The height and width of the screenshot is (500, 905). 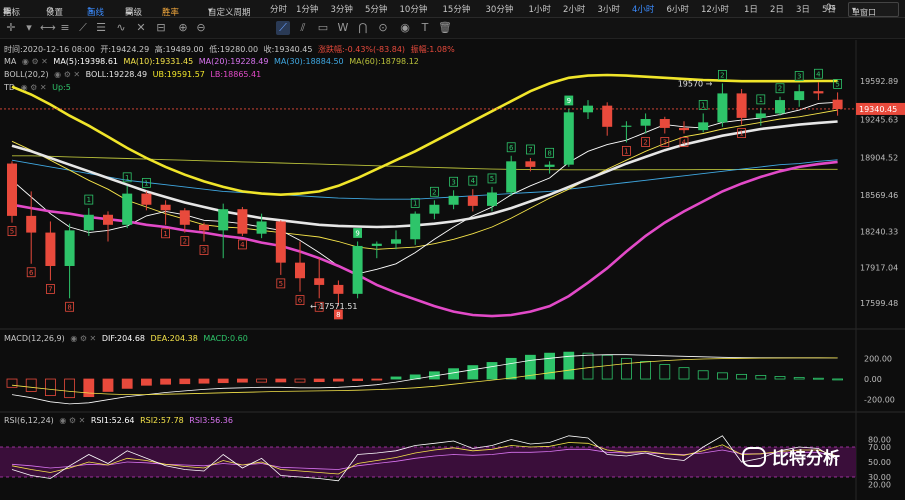 I want to click on timeframe-tab: 3分钟, so click(x=341, y=10).